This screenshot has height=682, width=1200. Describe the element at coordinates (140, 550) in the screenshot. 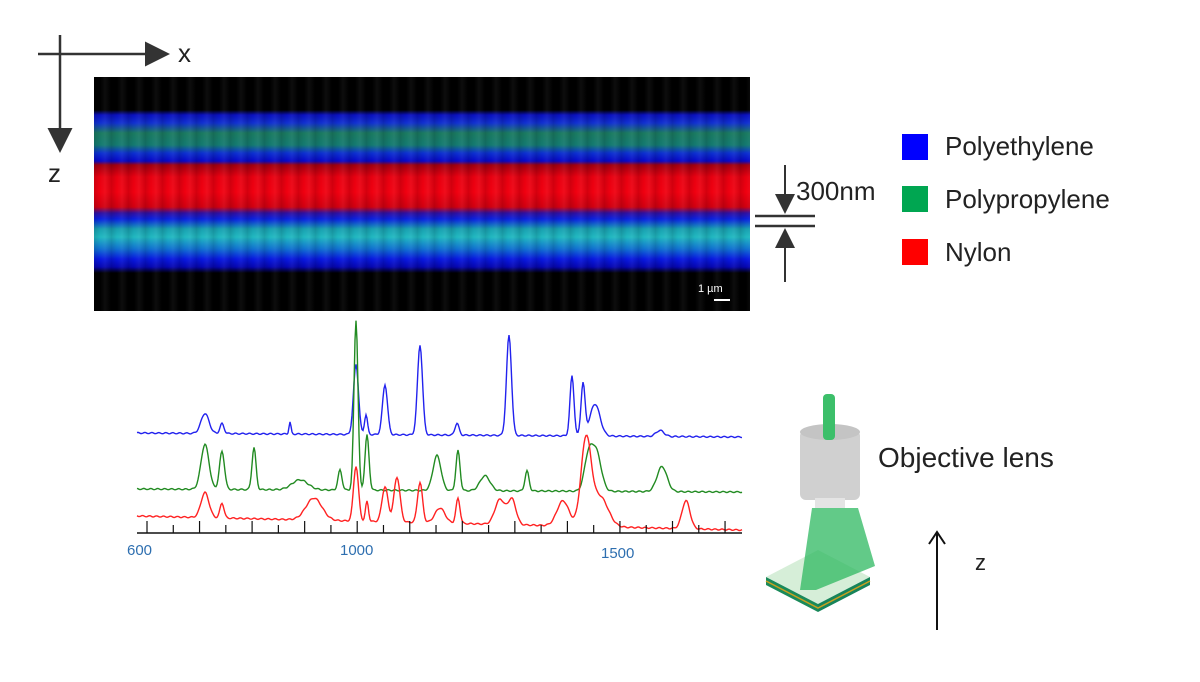

I see `tick-label: 600` at that location.